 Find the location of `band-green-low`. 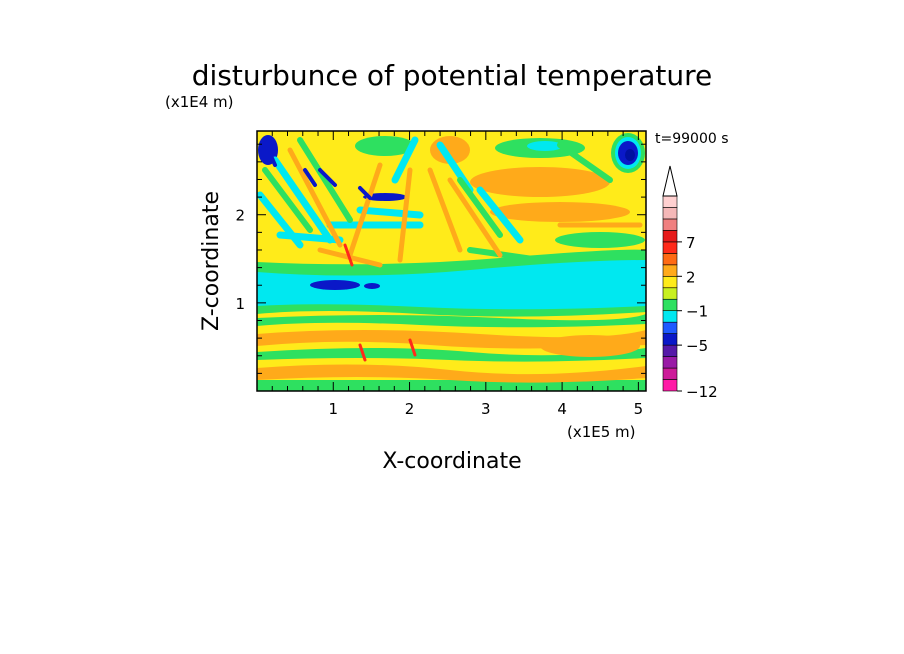

band-green-low is located at coordinates (451, 355).